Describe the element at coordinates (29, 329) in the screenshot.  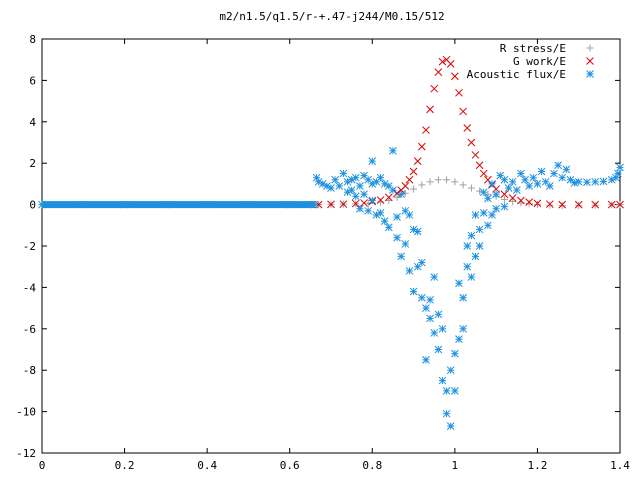
I see `y-tick-label: -6` at that location.